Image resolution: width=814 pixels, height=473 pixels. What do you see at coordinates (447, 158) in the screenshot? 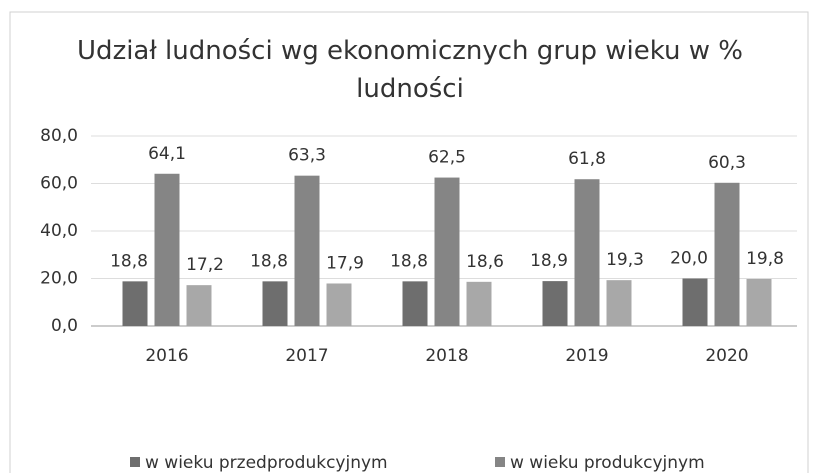
I see `data-label: 62,5` at bounding box center [447, 158].